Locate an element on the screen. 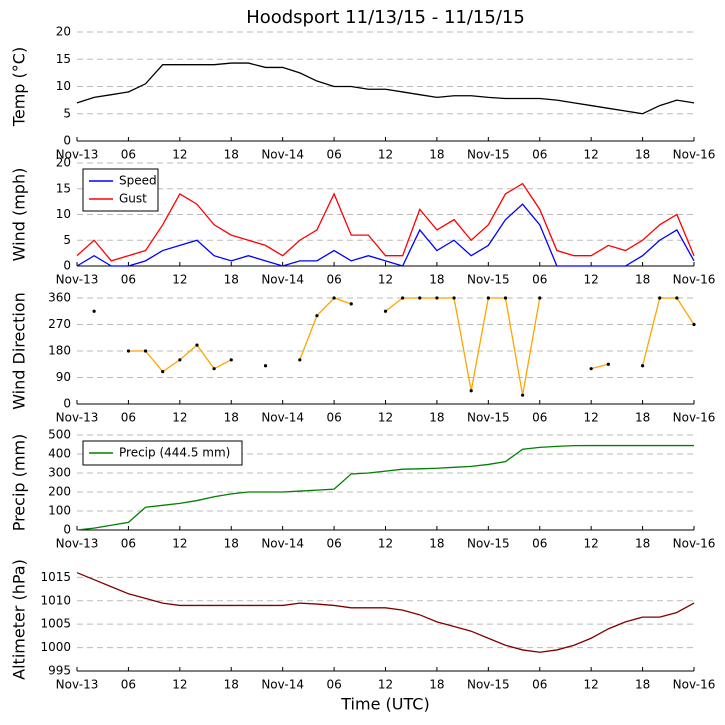 This screenshot has width=725, height=725. y-tick-label: 300 is located at coordinates (59, 473).